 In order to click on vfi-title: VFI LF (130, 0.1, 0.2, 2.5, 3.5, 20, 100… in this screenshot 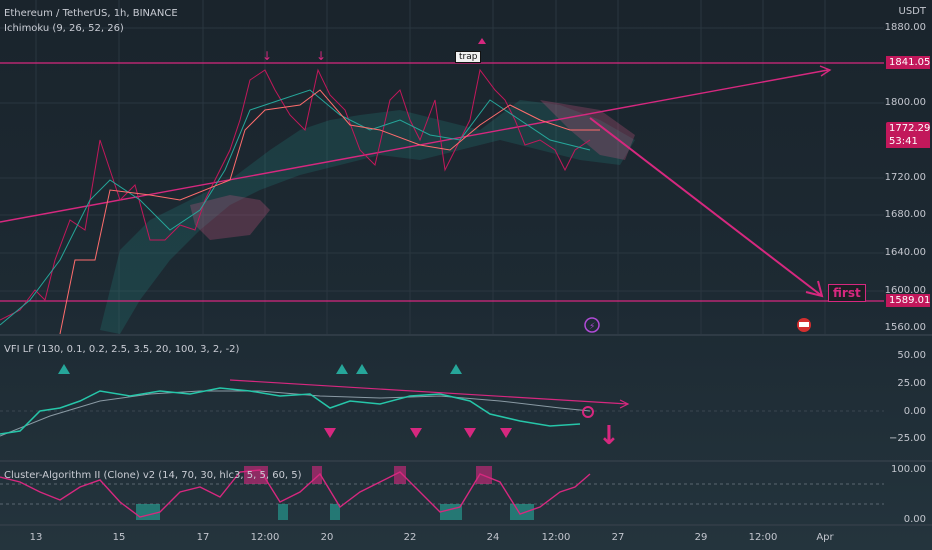, I will do `click(122, 349)`.